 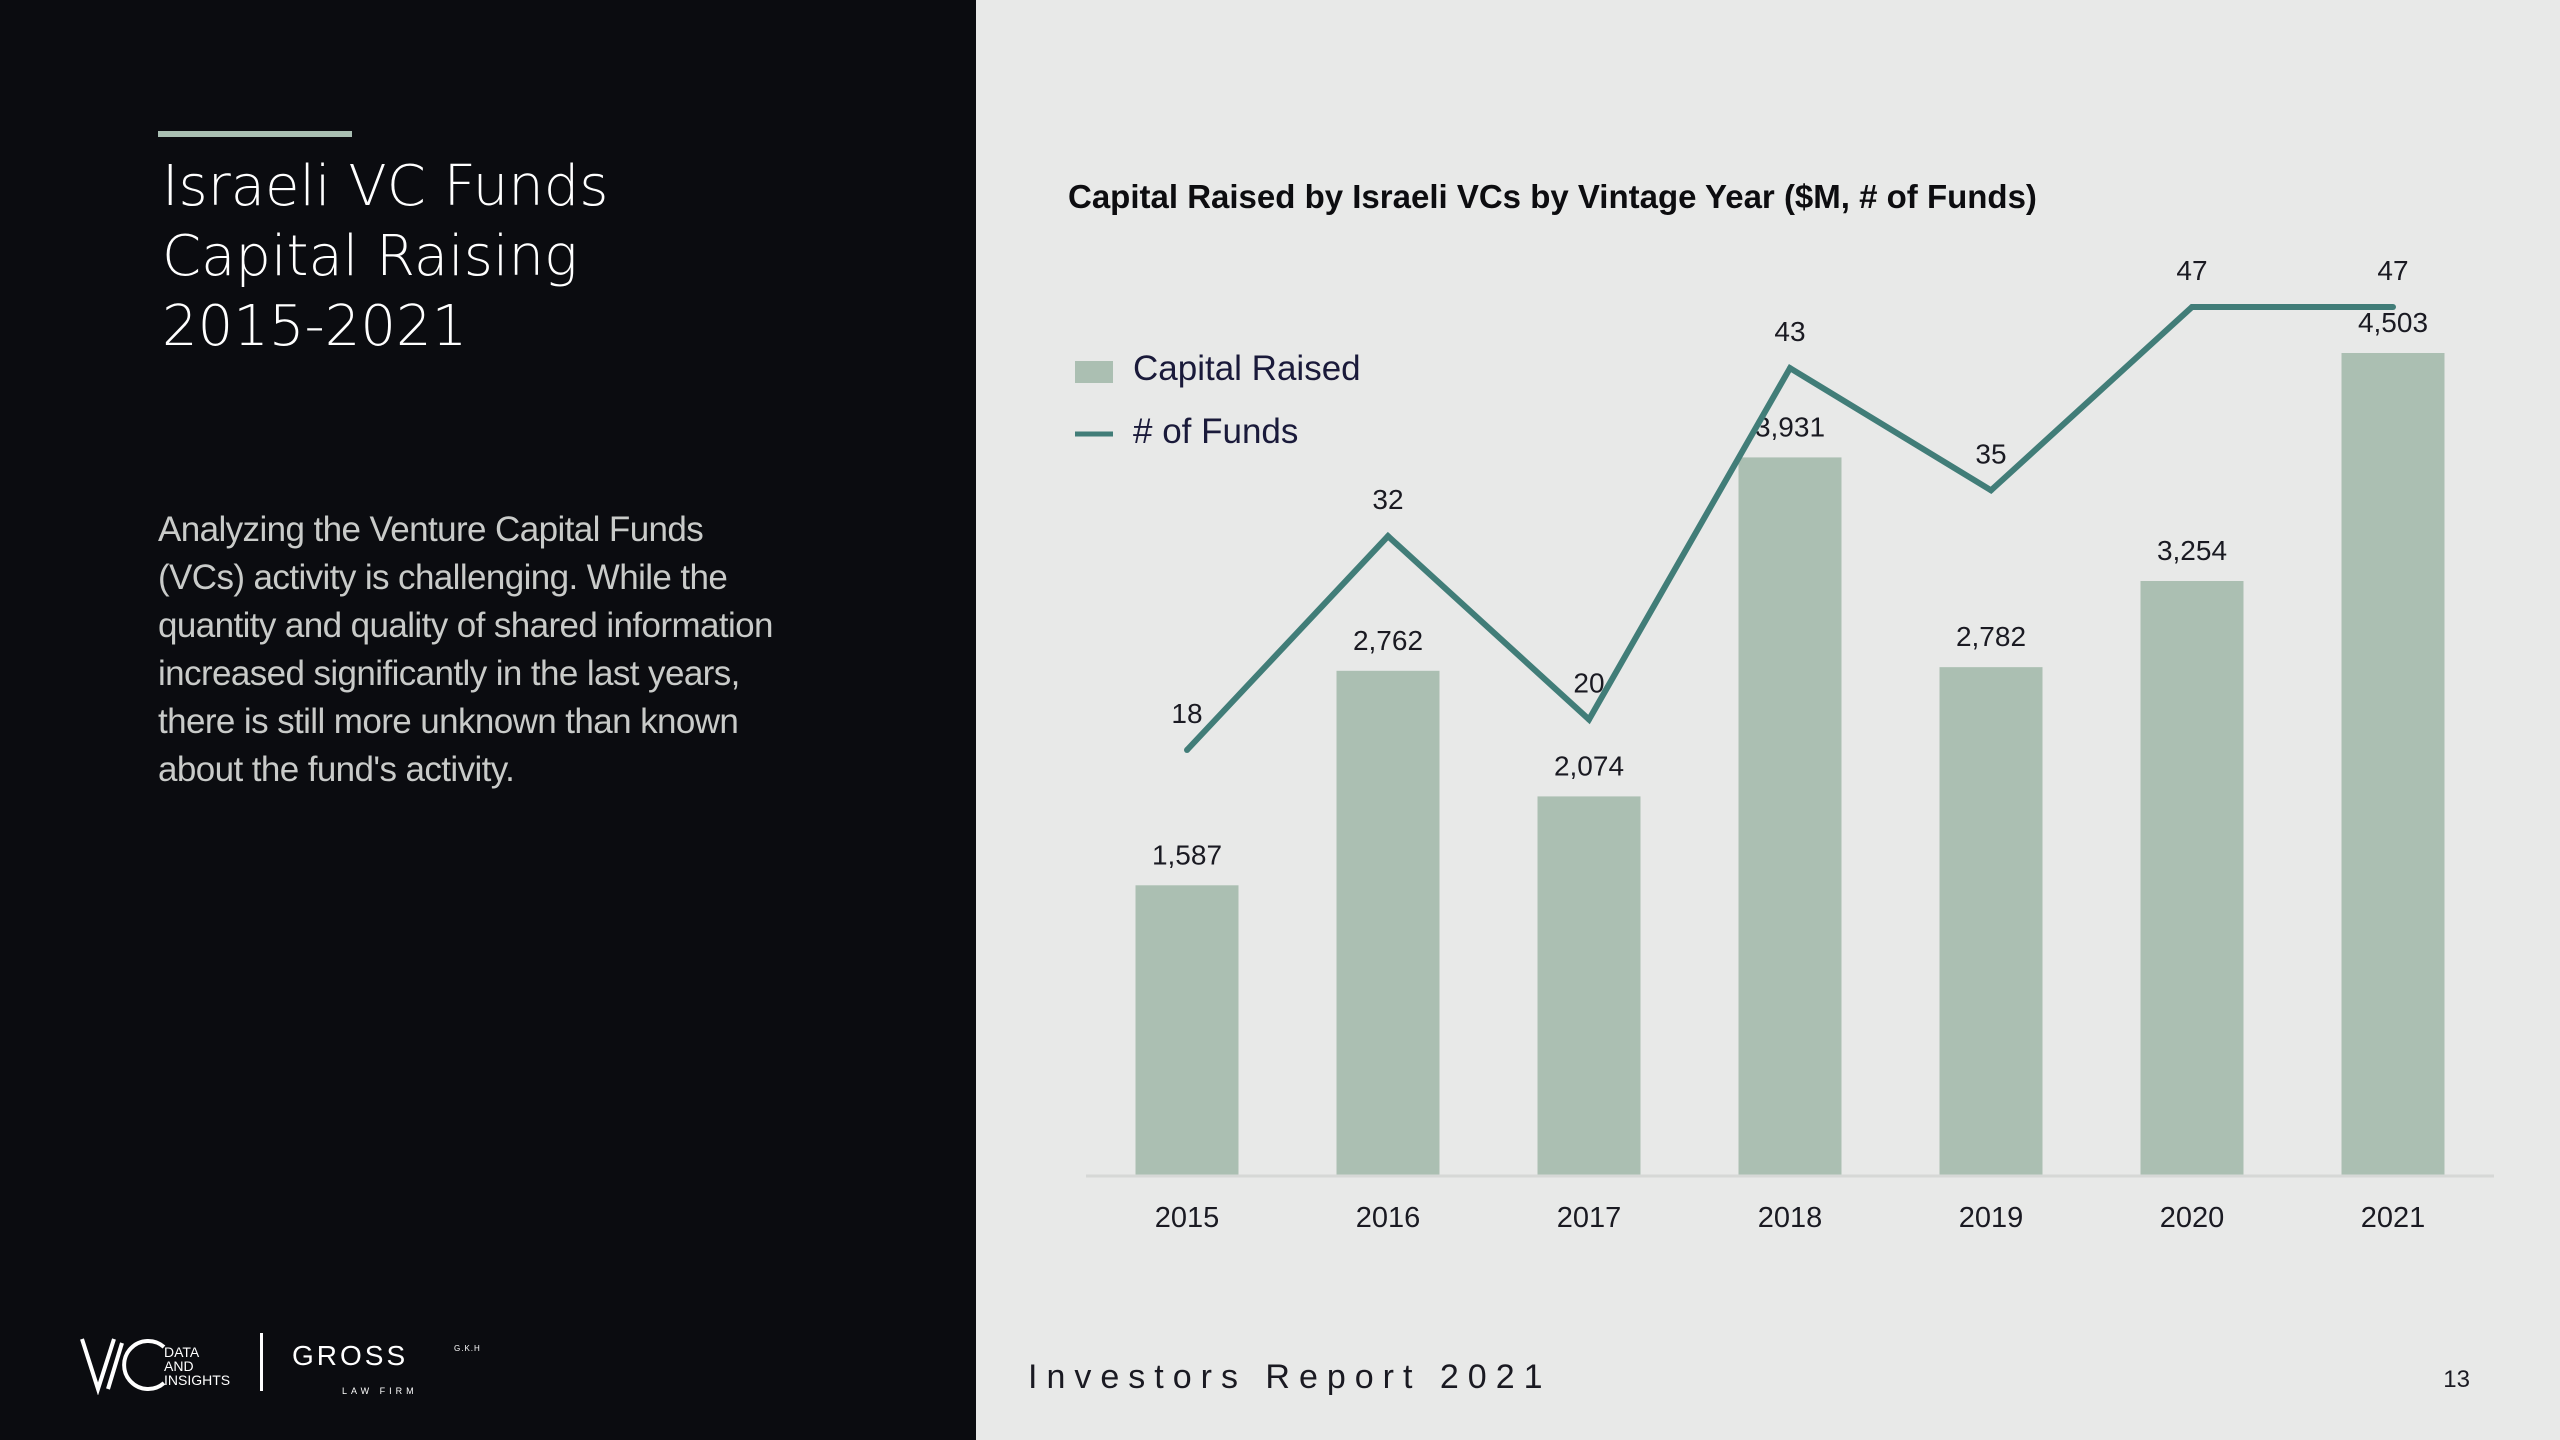 What do you see at coordinates (1789, 331) in the screenshot?
I see `line-label-2018: 43` at bounding box center [1789, 331].